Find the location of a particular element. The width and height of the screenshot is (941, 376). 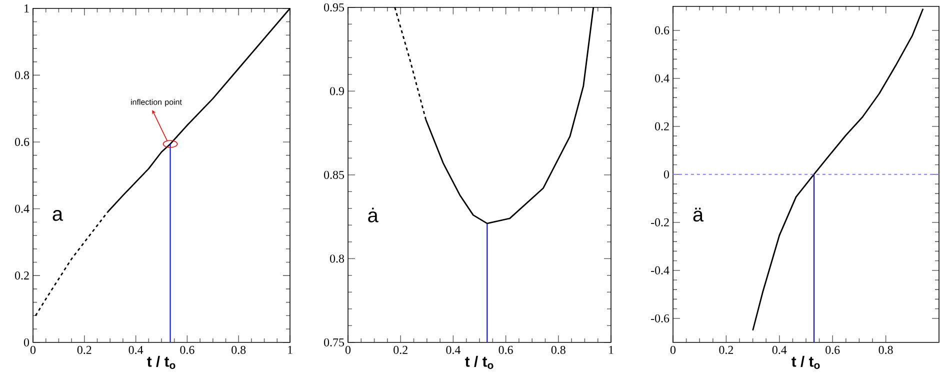

y-tick-label: -0.2 is located at coordinates (660, 222).